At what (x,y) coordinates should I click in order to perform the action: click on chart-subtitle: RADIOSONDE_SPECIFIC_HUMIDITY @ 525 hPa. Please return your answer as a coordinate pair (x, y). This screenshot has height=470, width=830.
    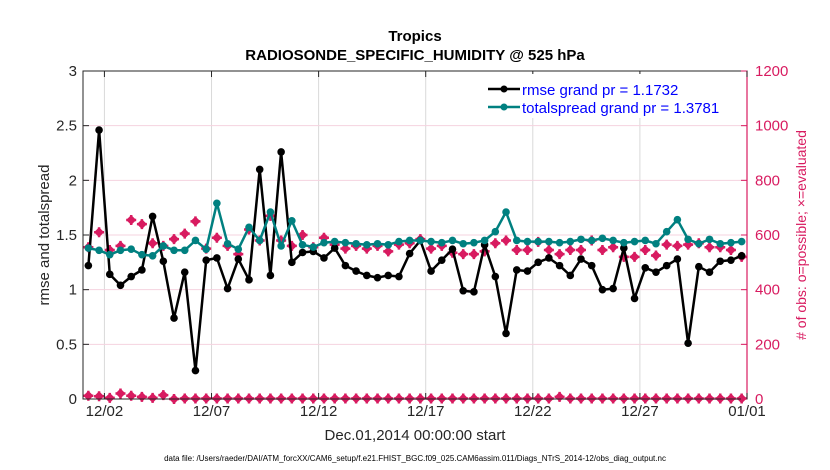
    Looking at the image, I should click on (415, 55).